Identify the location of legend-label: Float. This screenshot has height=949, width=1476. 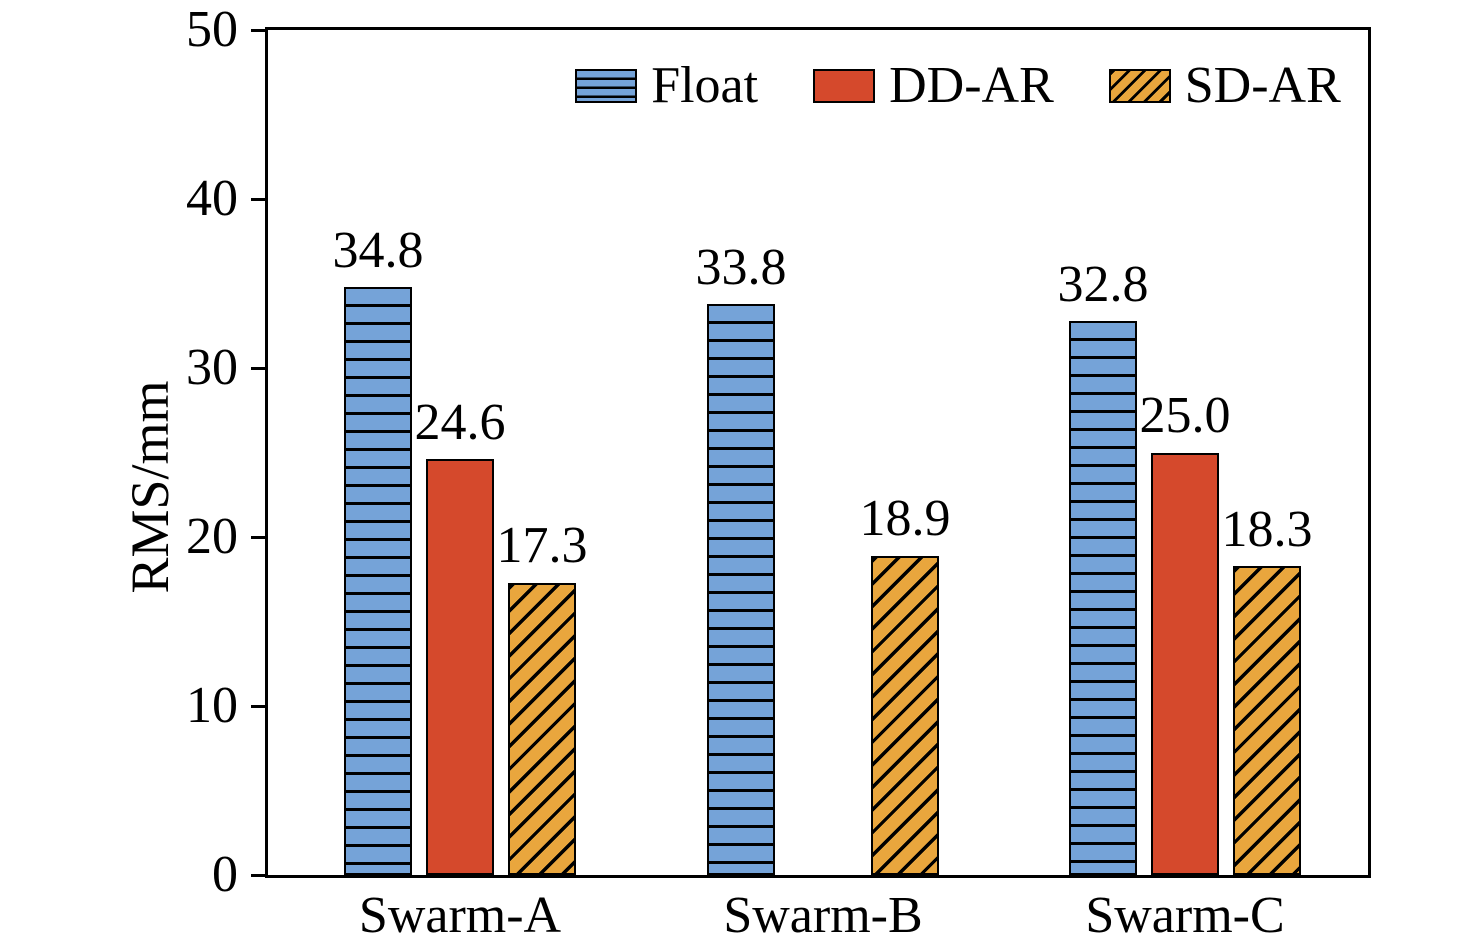
(705, 85).